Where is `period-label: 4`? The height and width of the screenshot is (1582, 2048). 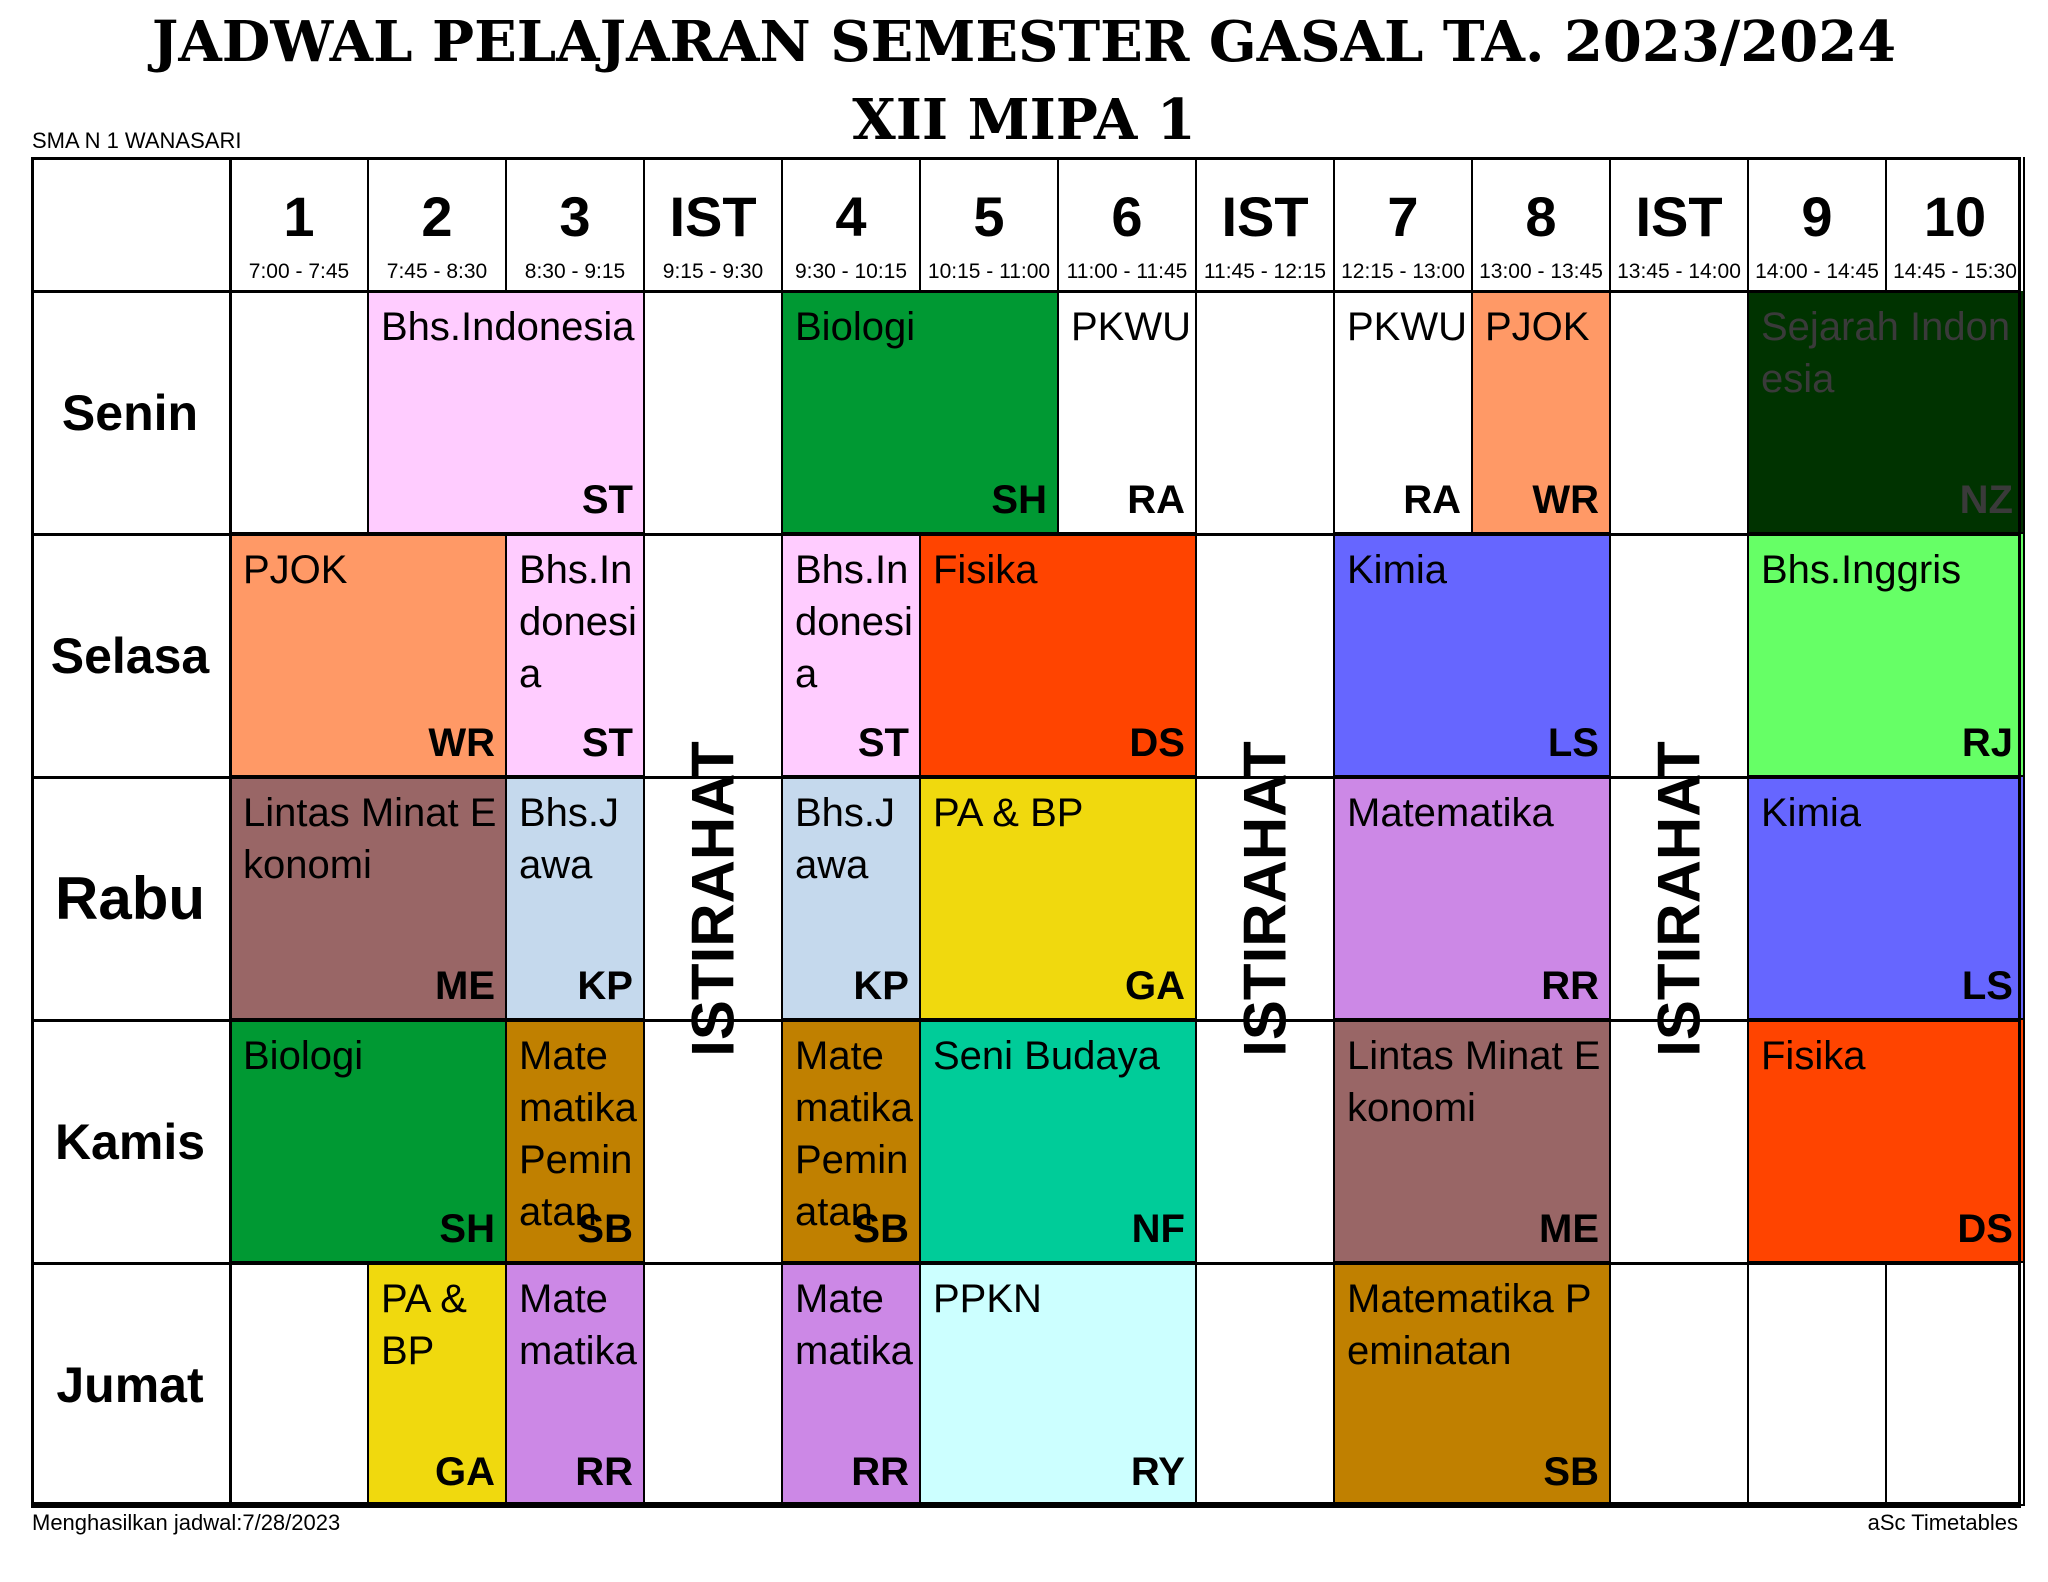 period-label: 4 is located at coordinates (851, 216).